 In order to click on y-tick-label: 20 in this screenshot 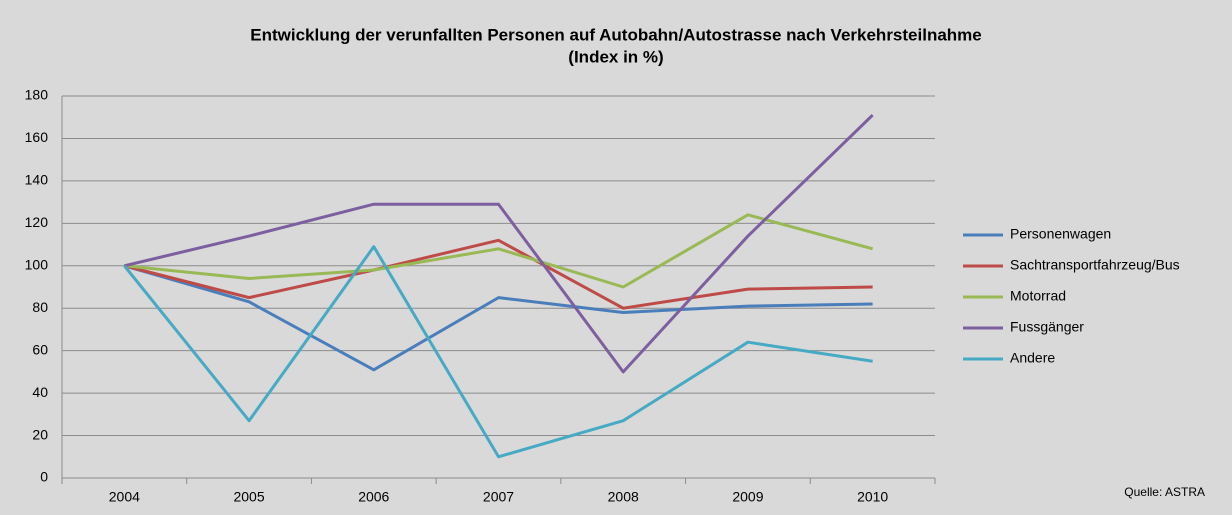, I will do `click(40, 434)`.